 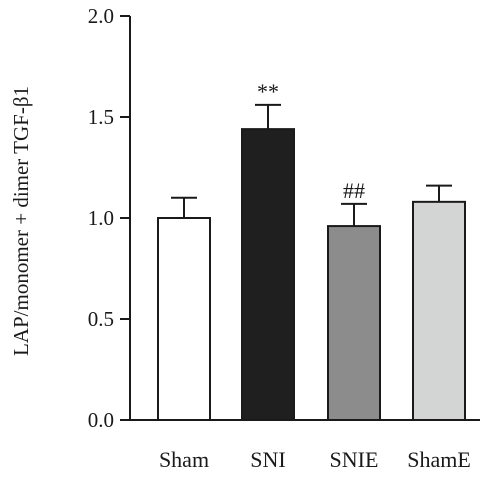 What do you see at coordinates (101, 16) in the screenshot?
I see `y-tick-label: 2.0` at bounding box center [101, 16].